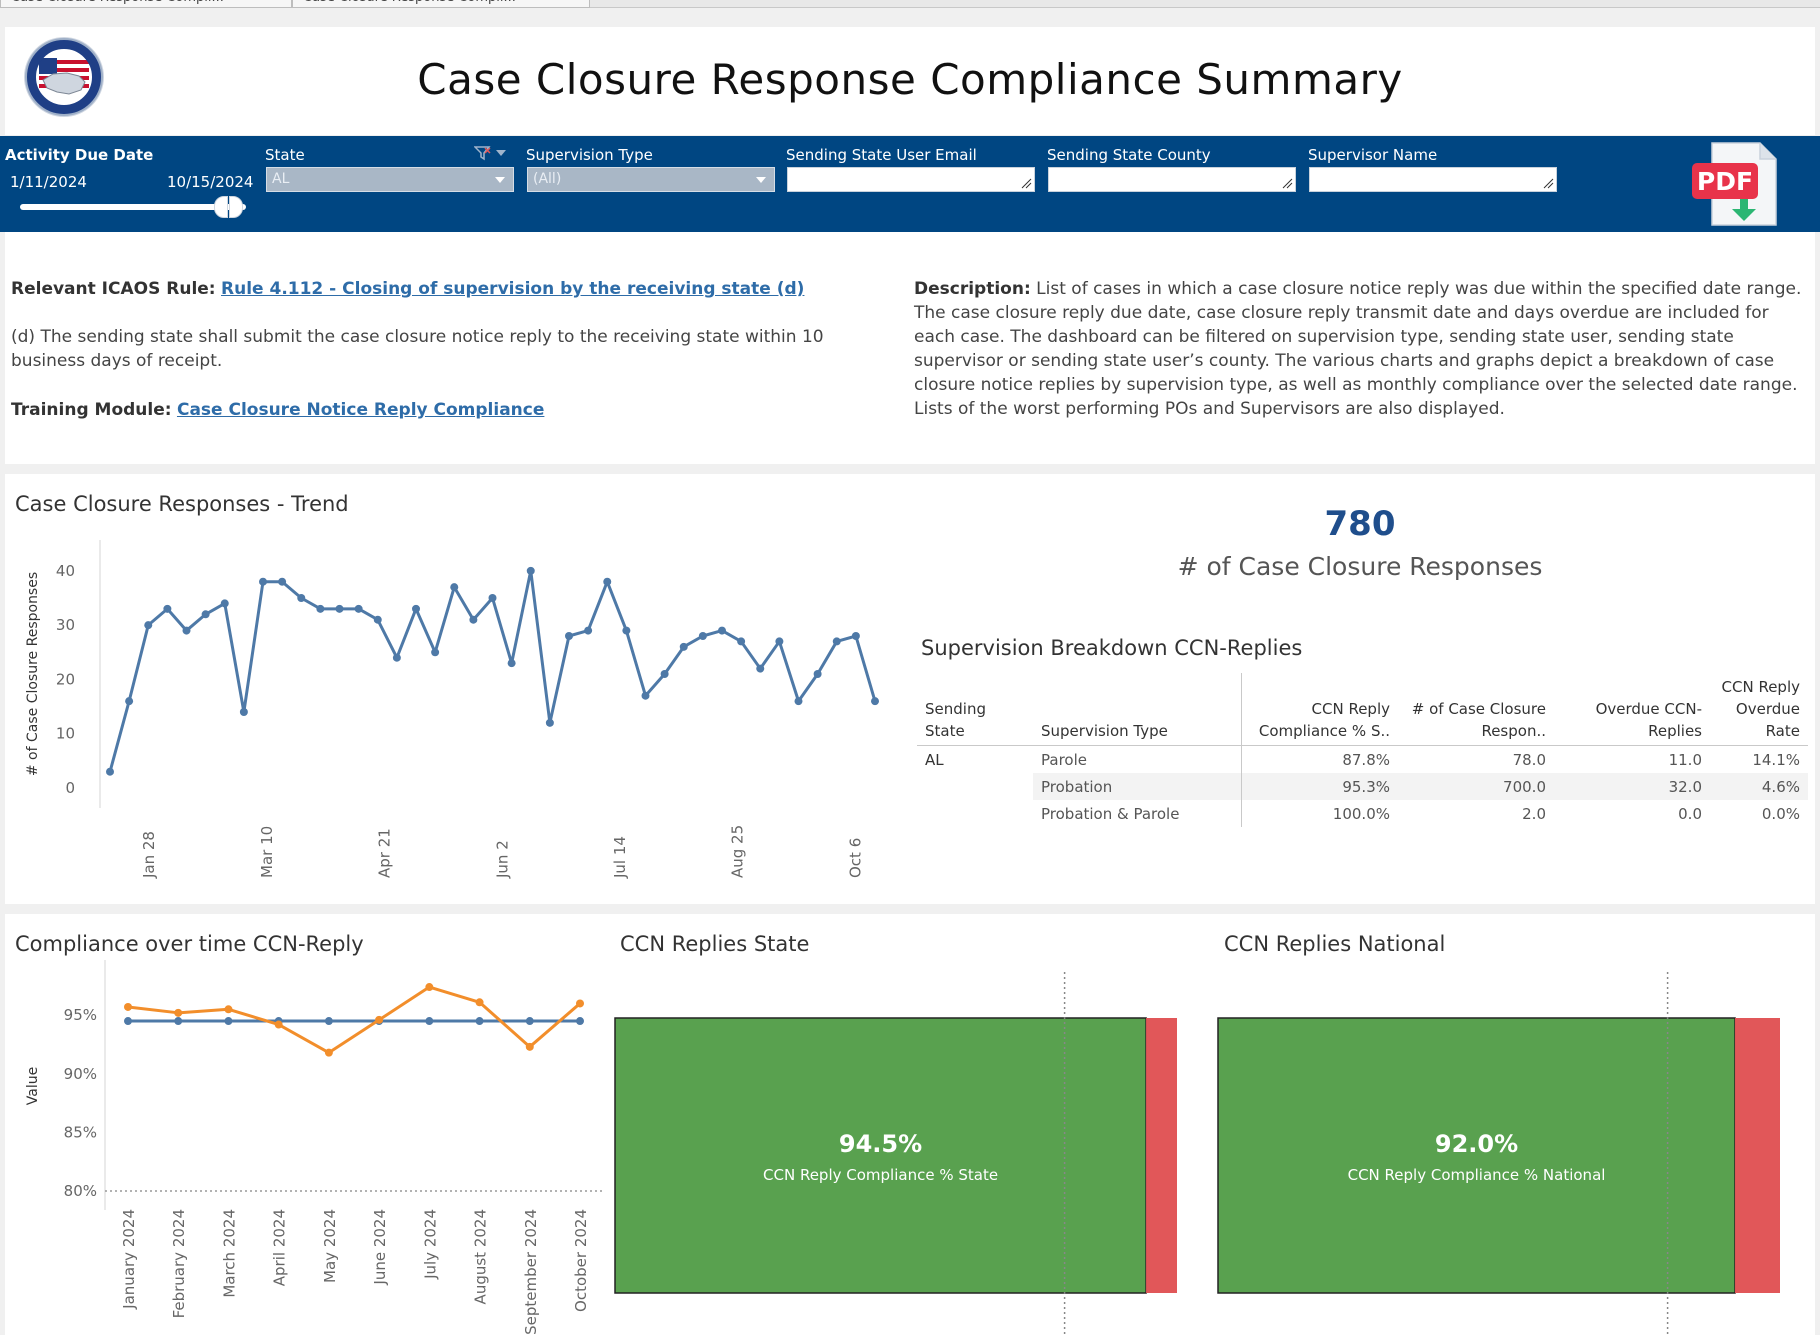  What do you see at coordinates (1759, 709) in the screenshot?
I see `col-overdue-rate: CCN Reply Overdue Rate` at bounding box center [1759, 709].